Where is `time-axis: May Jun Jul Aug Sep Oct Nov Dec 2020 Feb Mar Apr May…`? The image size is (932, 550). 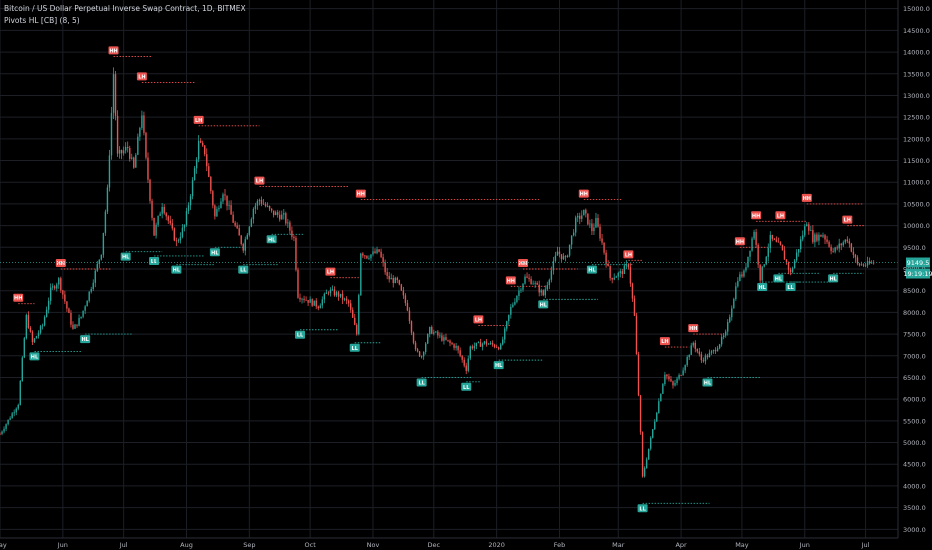
time-axis: May Jun Jul Aug Sep Oct Nov Dec 2020 Feb Mar Apr May… is located at coordinates (449, 543).